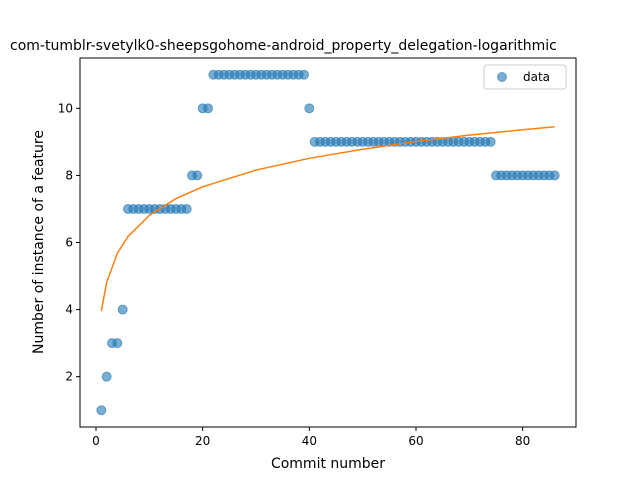  What do you see at coordinates (502, 77) in the screenshot?
I see `legend-marker` at bounding box center [502, 77].